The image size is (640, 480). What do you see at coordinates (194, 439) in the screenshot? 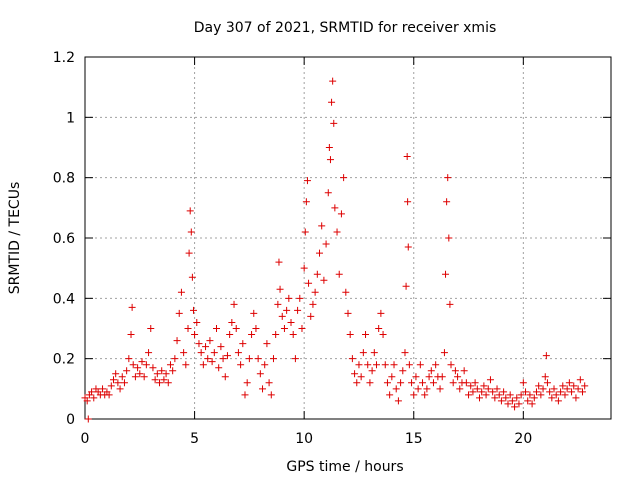
I see `x-tick-label: 5` at bounding box center [194, 439].